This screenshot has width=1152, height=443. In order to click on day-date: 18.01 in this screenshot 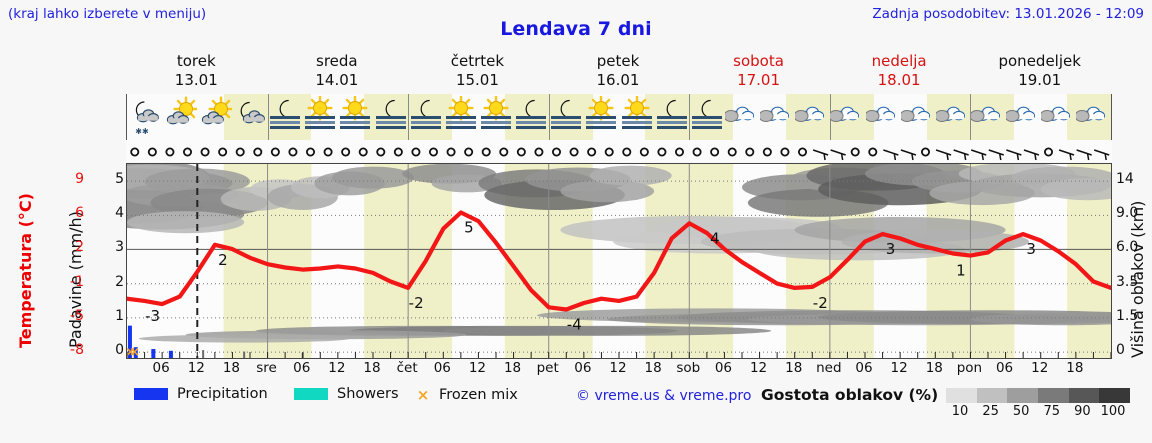, I will do `click(899, 80)`.